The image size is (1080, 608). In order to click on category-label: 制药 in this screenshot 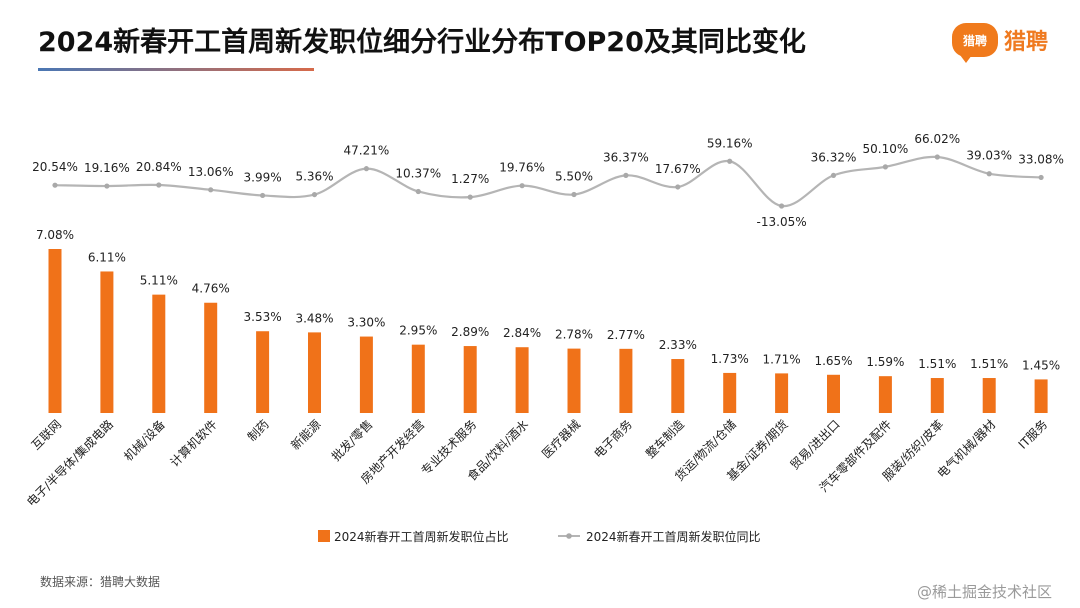, I will do `click(258, 430)`.